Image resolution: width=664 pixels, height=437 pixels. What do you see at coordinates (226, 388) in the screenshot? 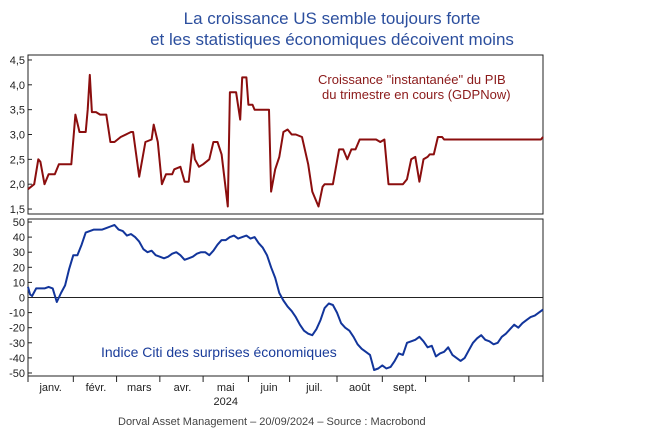
I see `x-tick-label: mai` at bounding box center [226, 388].